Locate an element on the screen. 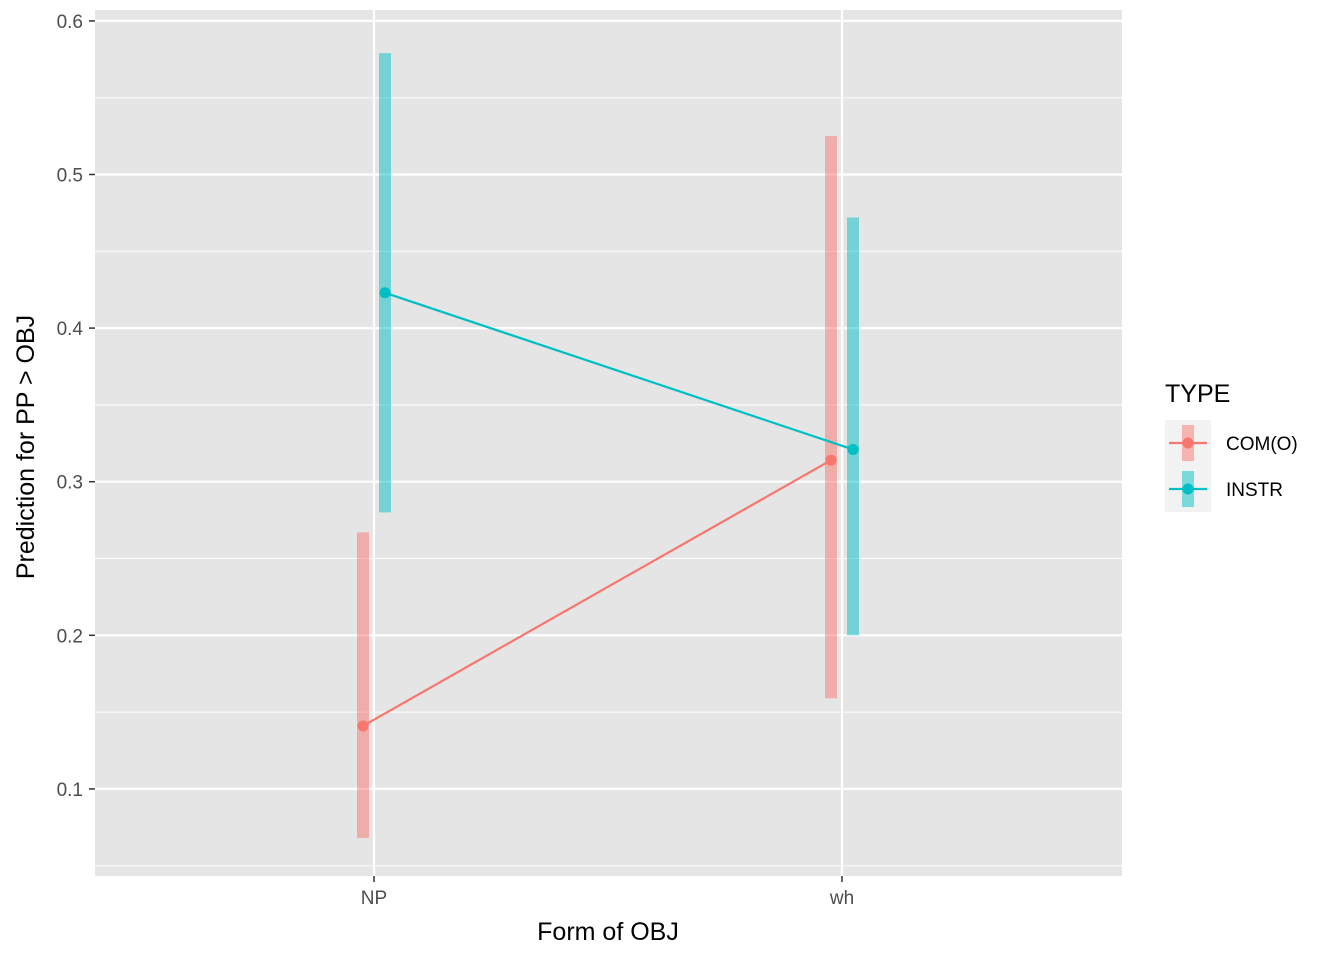 This screenshot has height=960, width=1344. x-axis-title: Form of OBJ is located at coordinates (608, 932).